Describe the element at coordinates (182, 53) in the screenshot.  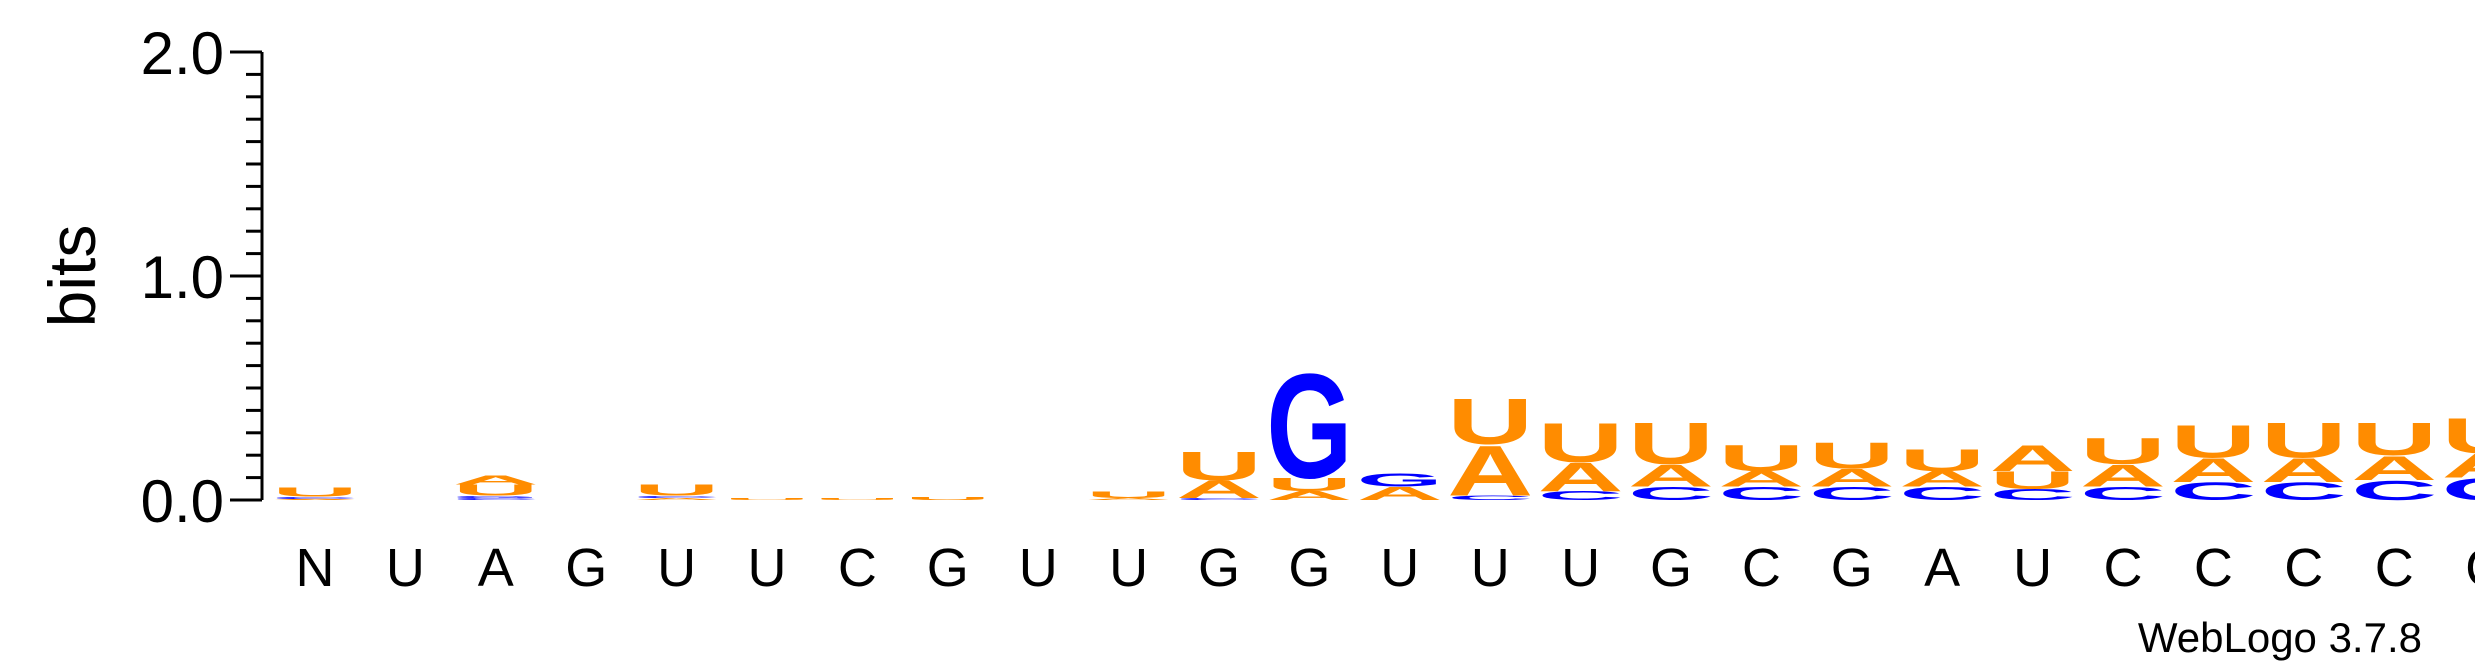
I see `y-tick-label: 2.0` at that location.